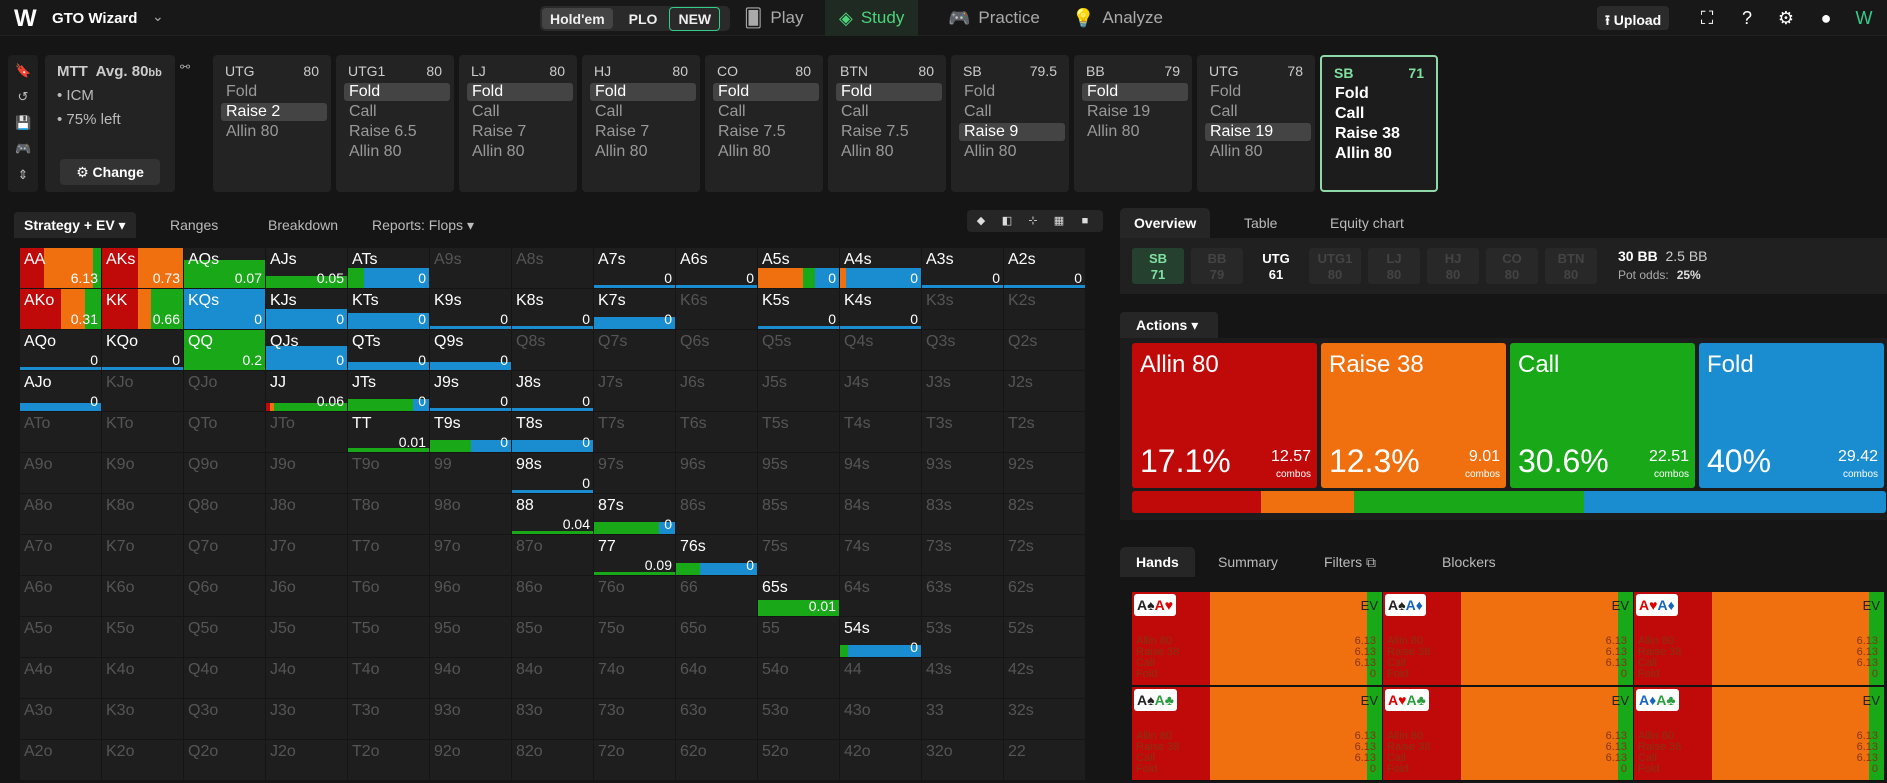 Image resolution: width=1887 pixels, height=783 pixels. Describe the element at coordinates (142, 514) in the screenshot. I see `hand-cell: K8o` at that location.